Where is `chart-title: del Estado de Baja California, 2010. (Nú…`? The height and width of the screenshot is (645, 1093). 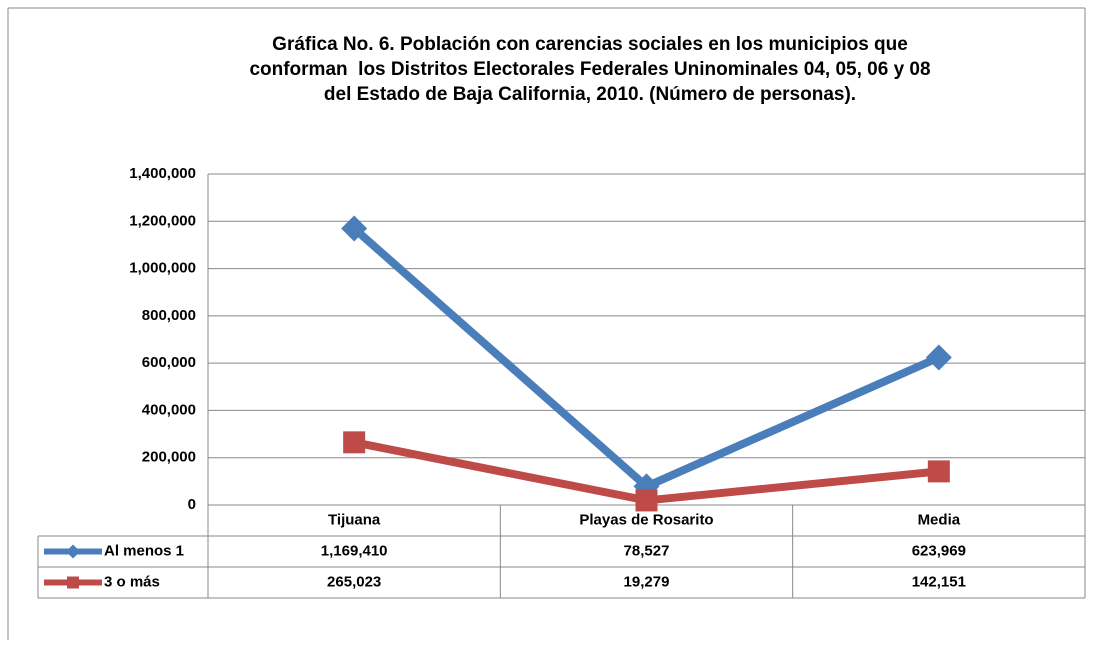
chart-title: del Estado de Baja California, 2010. (Nú… is located at coordinates (590, 94).